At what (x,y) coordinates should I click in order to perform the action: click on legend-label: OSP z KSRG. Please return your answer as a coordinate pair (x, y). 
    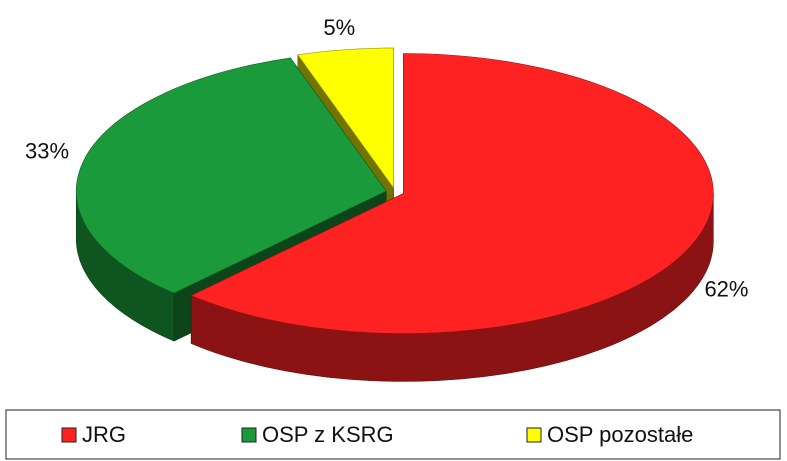
    Looking at the image, I should click on (328, 434).